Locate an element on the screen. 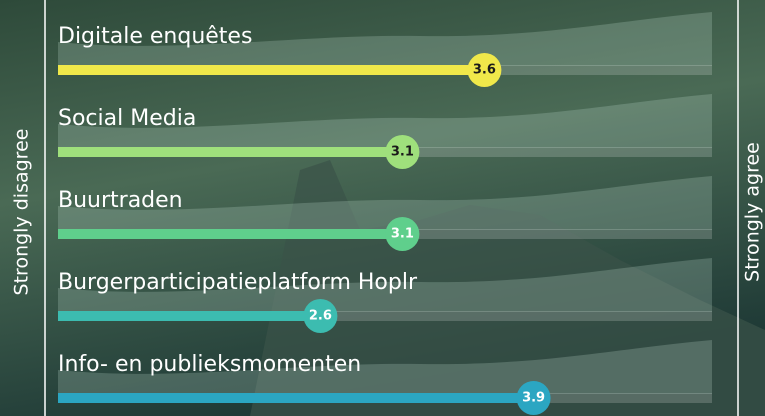 Image resolution: width=765 pixels, height=416 pixels. value-label: 3.6 is located at coordinates (484, 70).